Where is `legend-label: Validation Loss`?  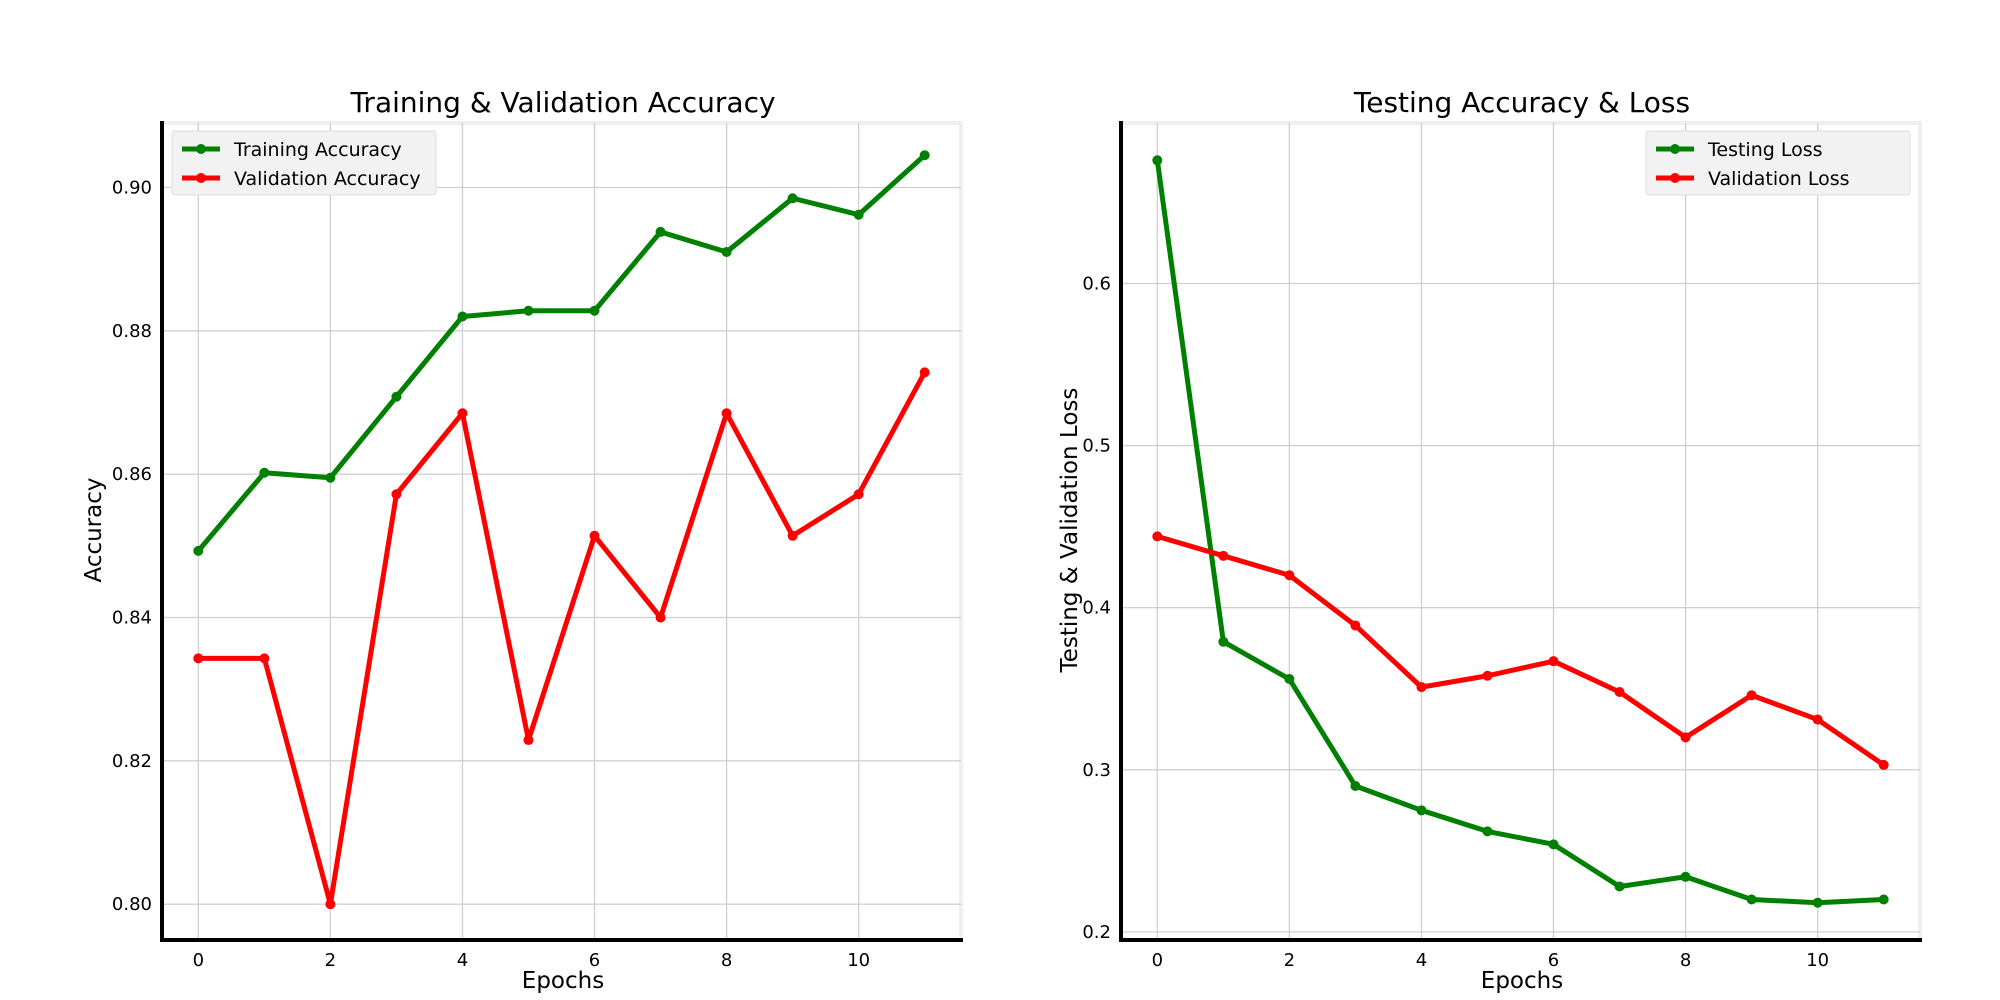 legend-label: Validation Loss is located at coordinates (1779, 179).